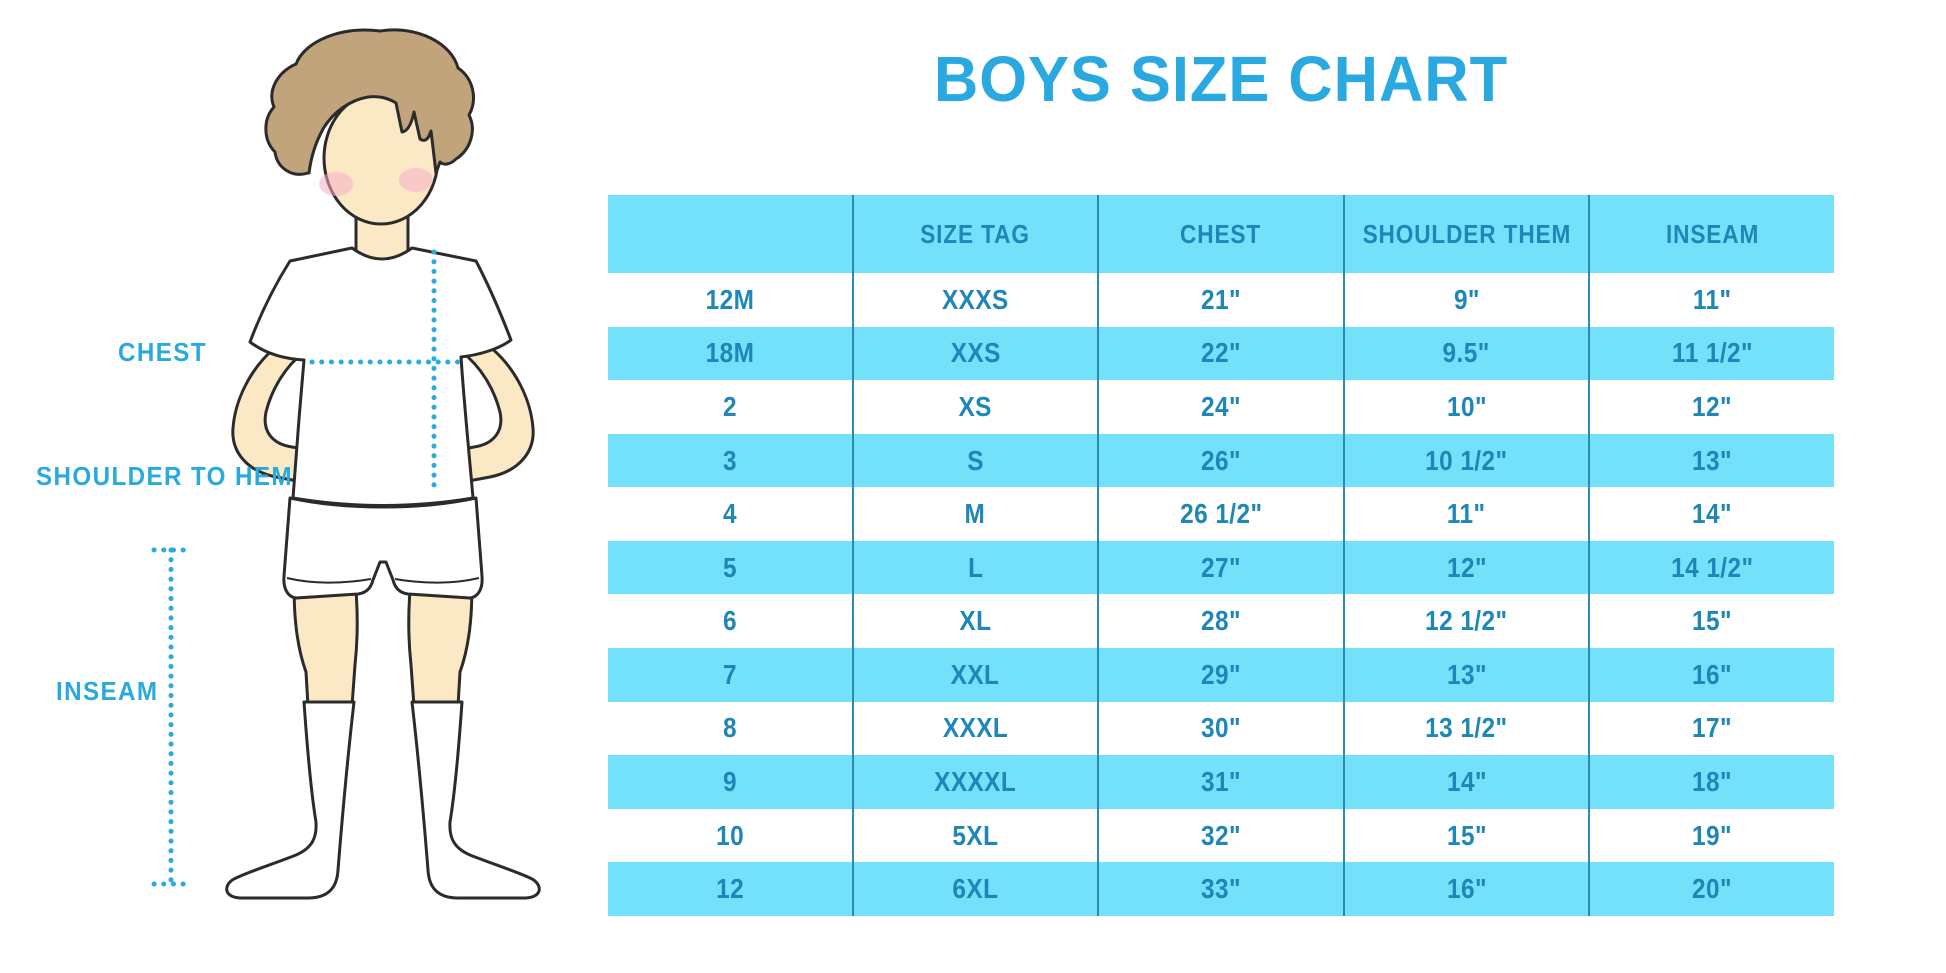  I want to click on table-cell-text: 32", so click(1221, 835).